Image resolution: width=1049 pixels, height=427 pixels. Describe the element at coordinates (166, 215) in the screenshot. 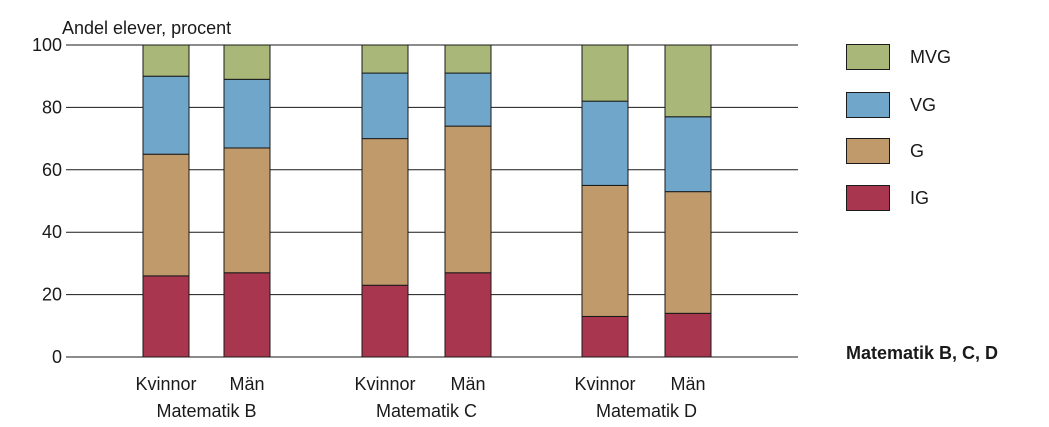

I see `bar-0-g` at that location.